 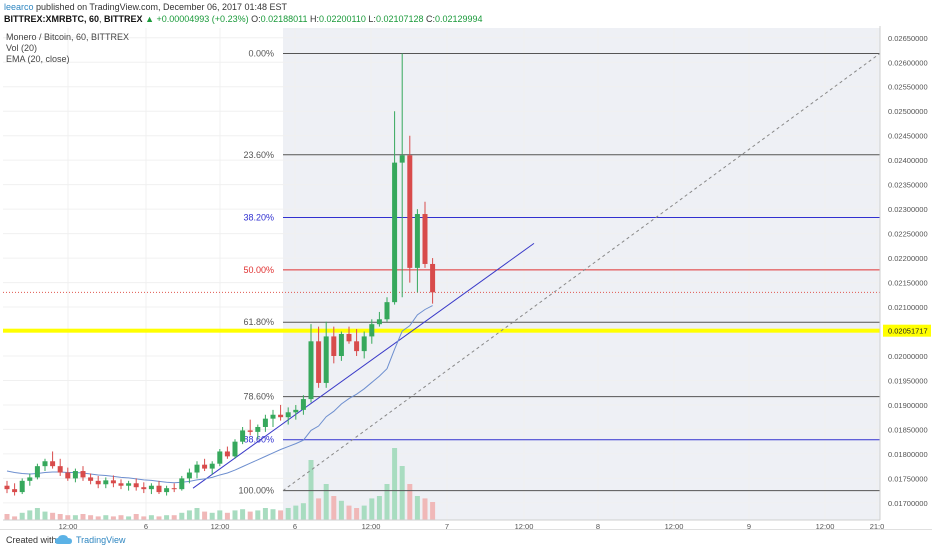 I want to click on highlight-price-line, so click(x=441, y=330).